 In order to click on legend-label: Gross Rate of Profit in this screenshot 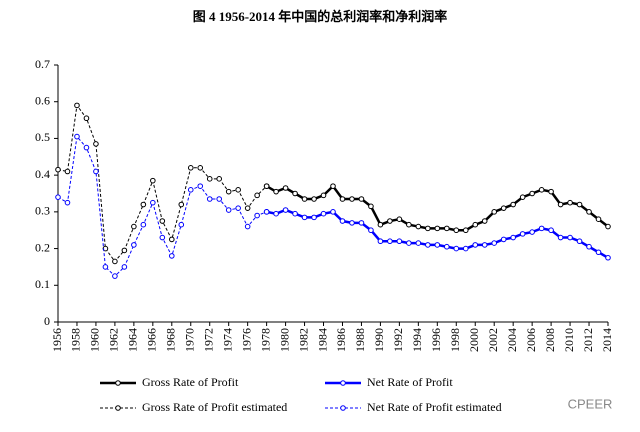, I will do `click(190, 382)`.